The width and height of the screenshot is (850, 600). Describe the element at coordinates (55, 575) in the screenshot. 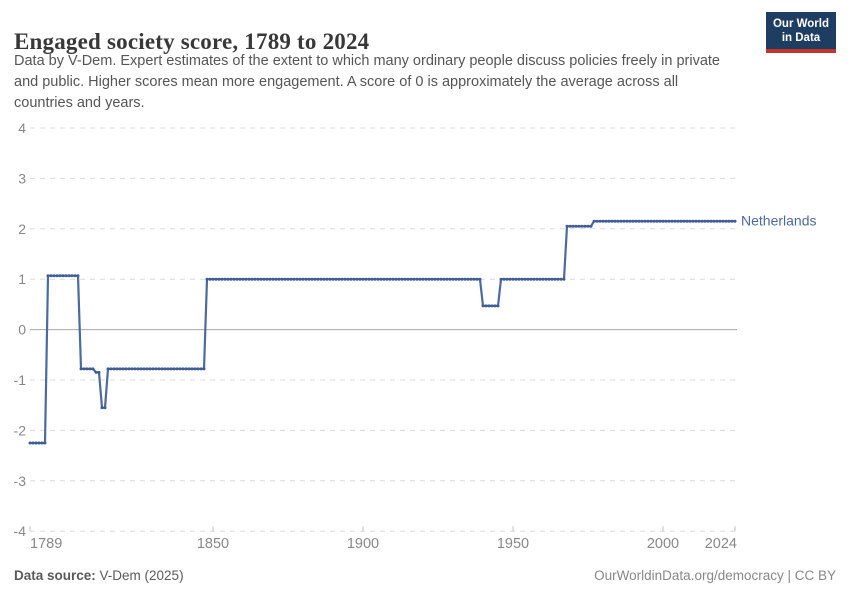

I see `data-source-label: Data source:` at that location.